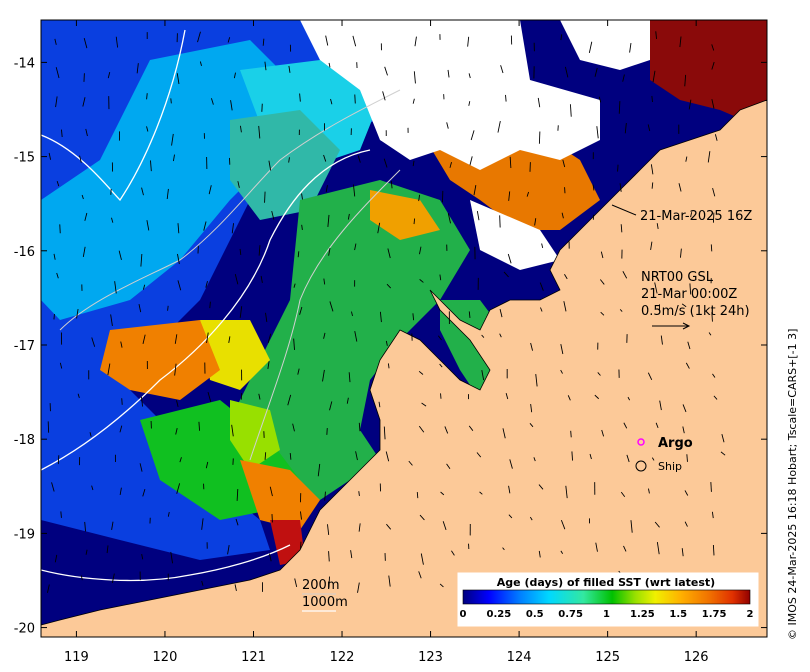 The image size is (810, 672). Describe the element at coordinates (695, 311) in the screenshot. I see `current-scale-label: 0.5m/s (1kt 24h)` at that location.